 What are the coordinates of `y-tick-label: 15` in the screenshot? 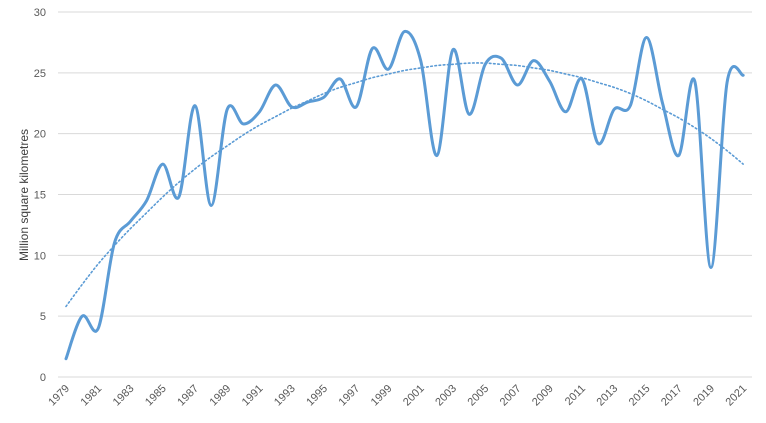 It's located at (40, 196).